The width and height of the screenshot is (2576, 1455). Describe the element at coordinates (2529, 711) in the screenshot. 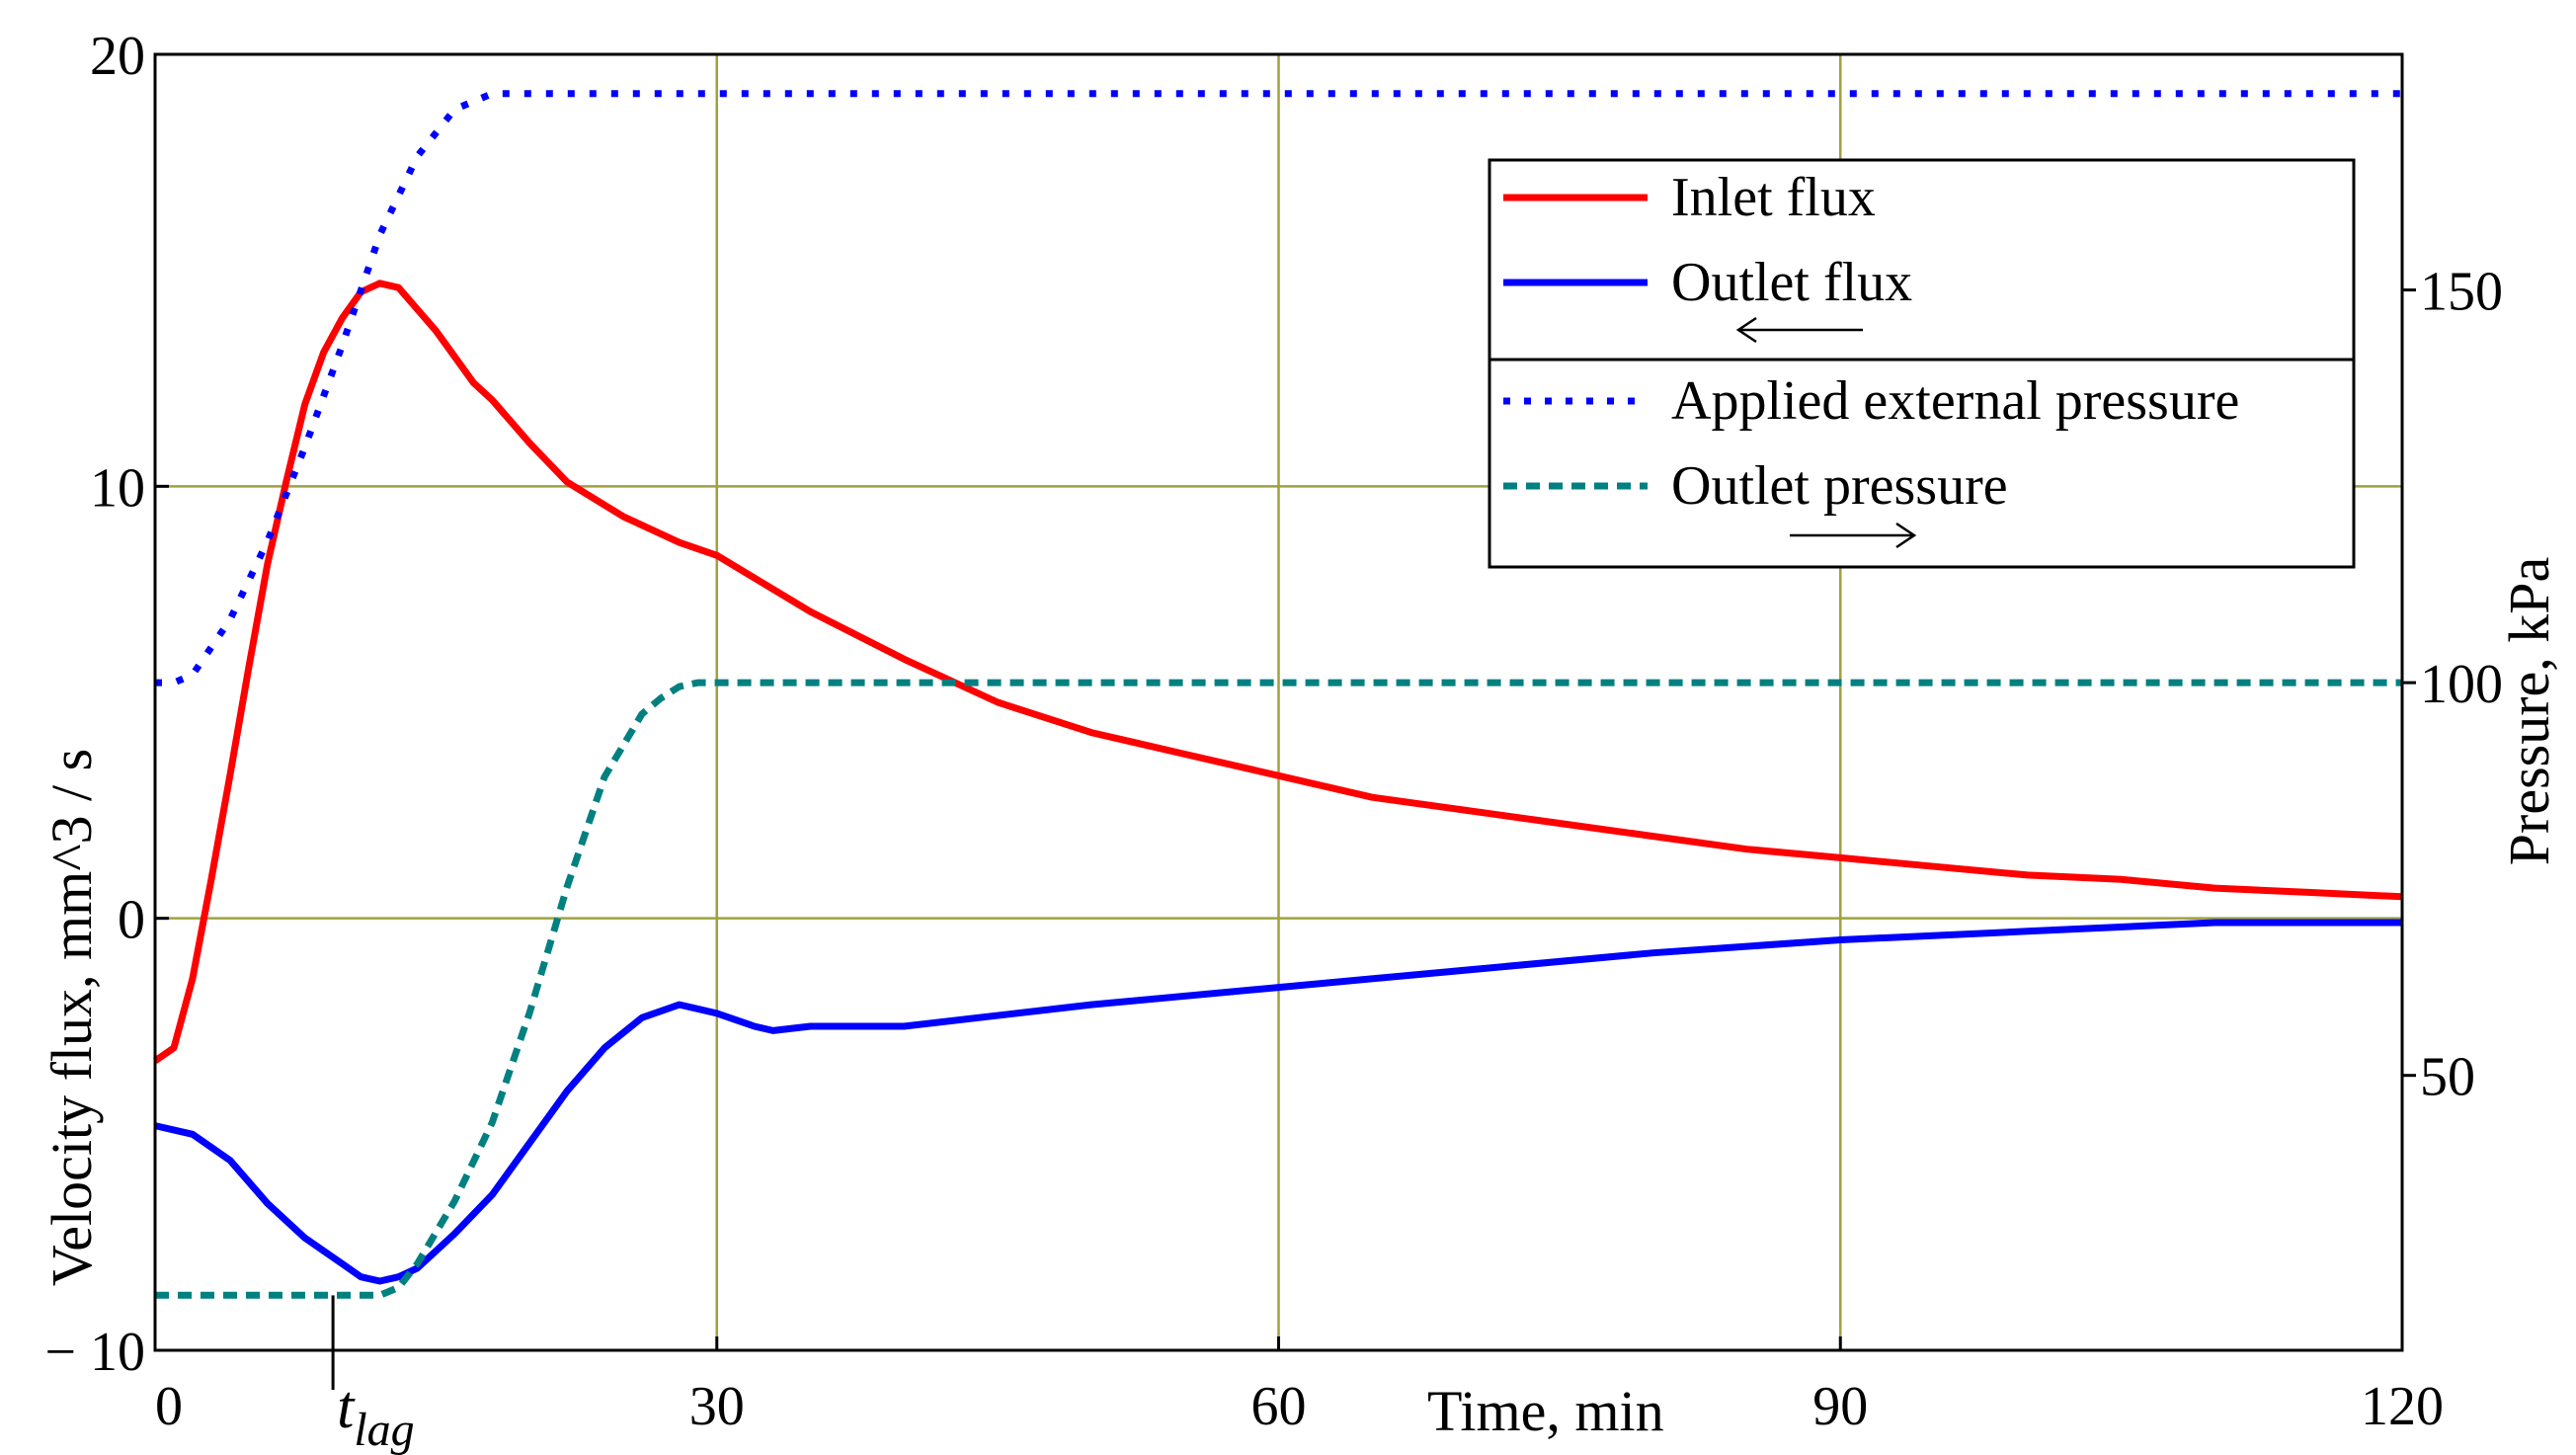

I see `y-right-axis-title: Pressure, kPa` at that location.